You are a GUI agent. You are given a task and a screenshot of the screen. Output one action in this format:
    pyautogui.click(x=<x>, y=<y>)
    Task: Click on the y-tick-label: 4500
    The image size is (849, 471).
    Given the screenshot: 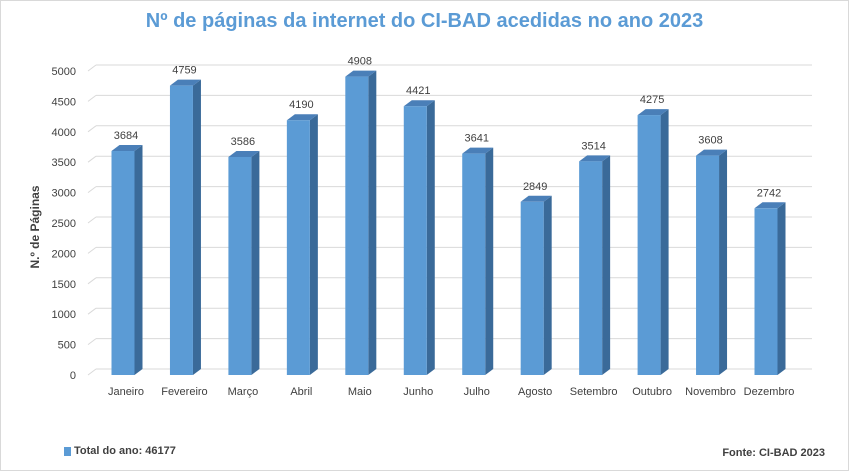 What is the action you would take?
    pyautogui.click(x=64, y=102)
    